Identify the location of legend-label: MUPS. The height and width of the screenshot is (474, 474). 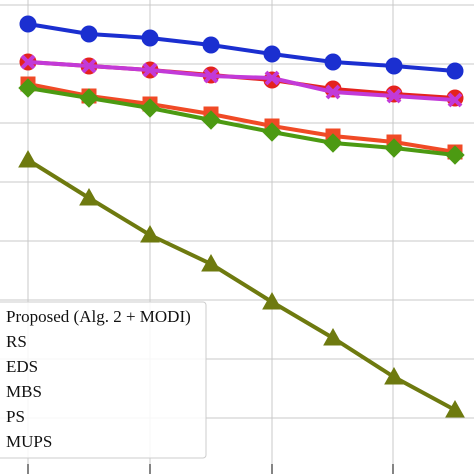
(29, 441).